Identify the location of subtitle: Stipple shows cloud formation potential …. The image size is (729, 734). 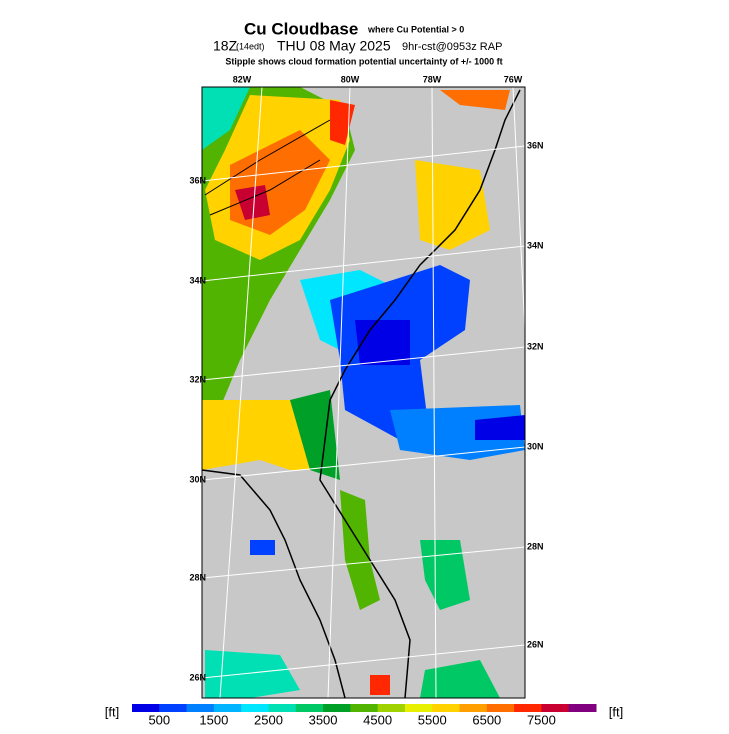
(363, 61).